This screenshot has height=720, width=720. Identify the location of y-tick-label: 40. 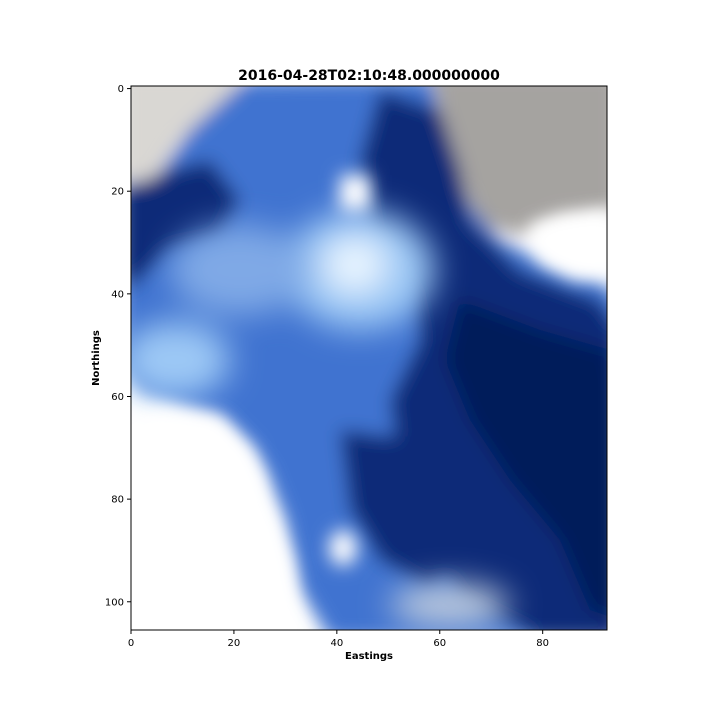
(117, 294).